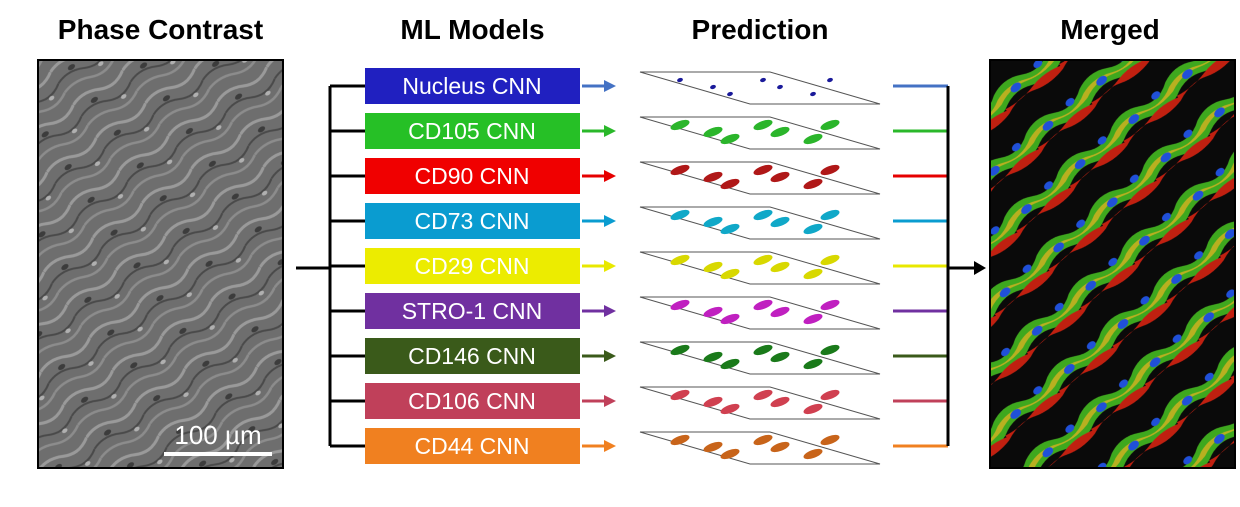 The height and width of the screenshot is (507, 1240). I want to click on arrow-head-stro-1-cnn, so click(610, 311).